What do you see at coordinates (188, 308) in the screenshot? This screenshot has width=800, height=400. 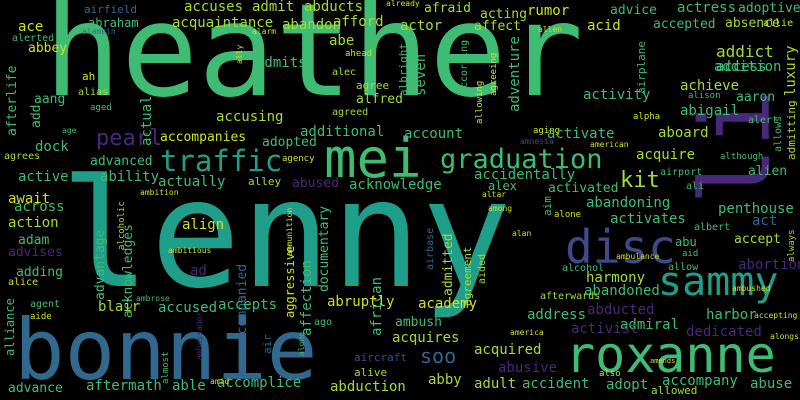 I see `word: accused` at bounding box center [188, 308].